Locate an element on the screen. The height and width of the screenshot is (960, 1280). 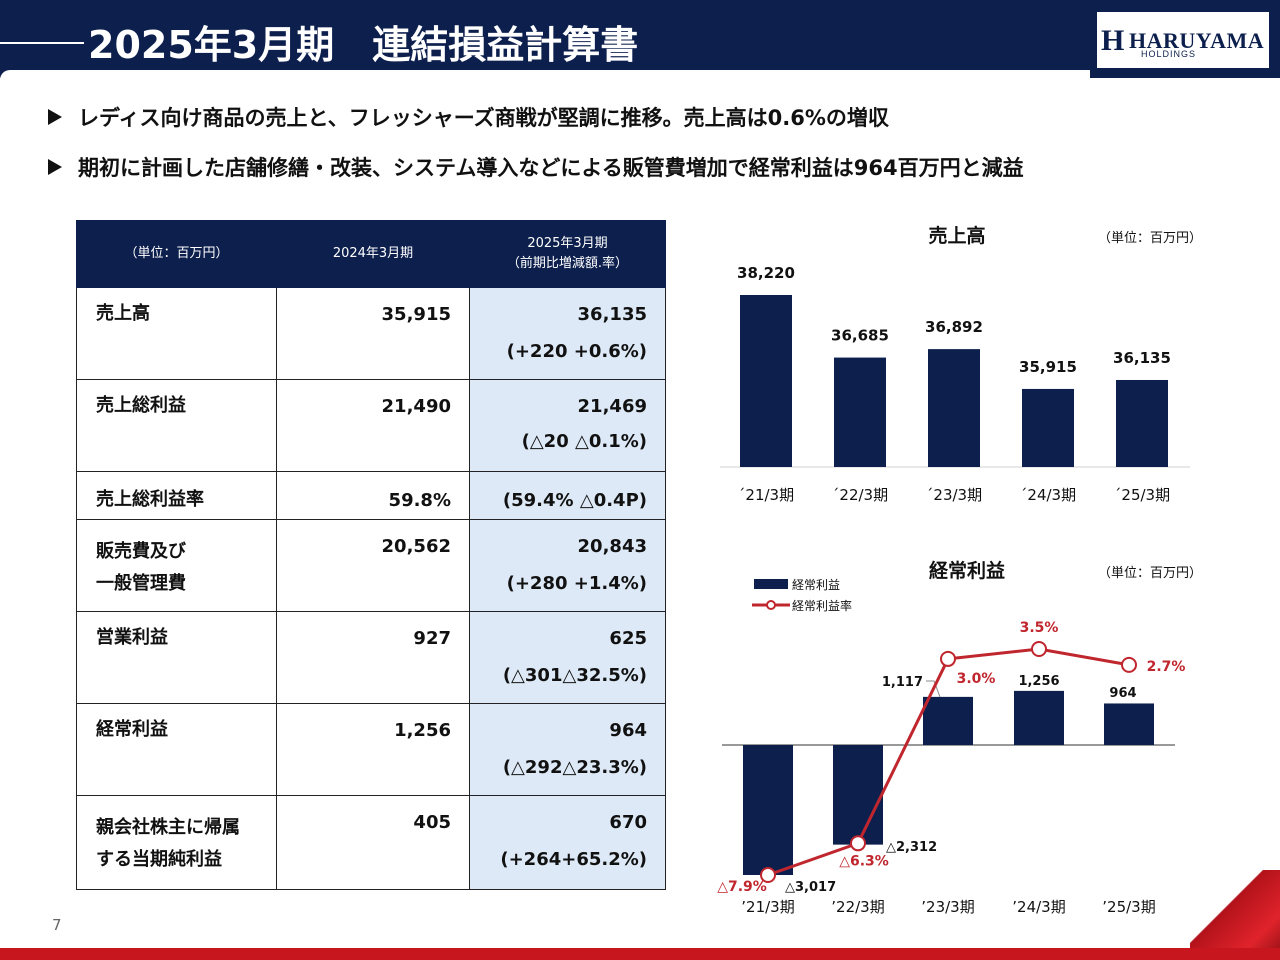
logo-name: HARUYAMA is located at coordinates (1197, 40).